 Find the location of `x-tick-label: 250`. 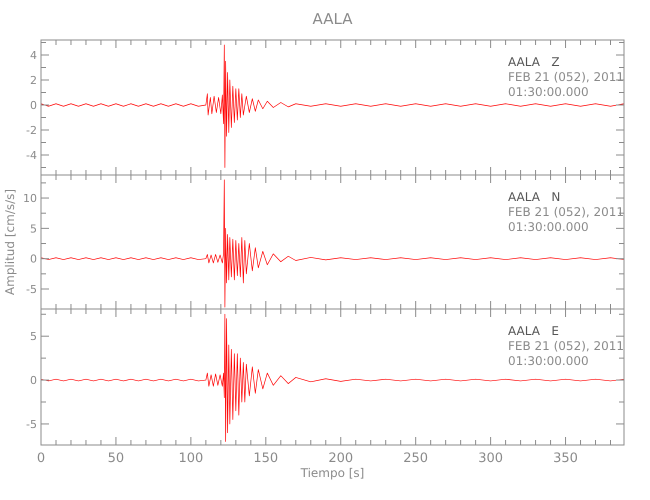

x-tick-label: 250 is located at coordinates (415, 458).